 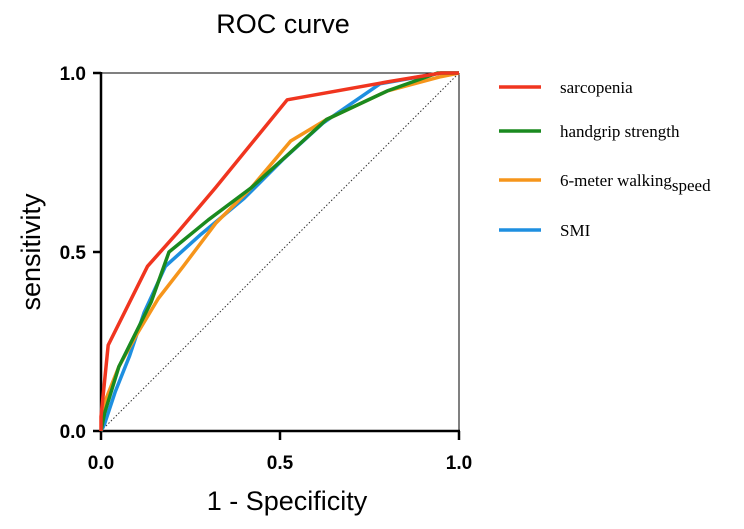 What do you see at coordinates (31, 252) in the screenshot?
I see `y-axis-label: sensitivity` at bounding box center [31, 252].